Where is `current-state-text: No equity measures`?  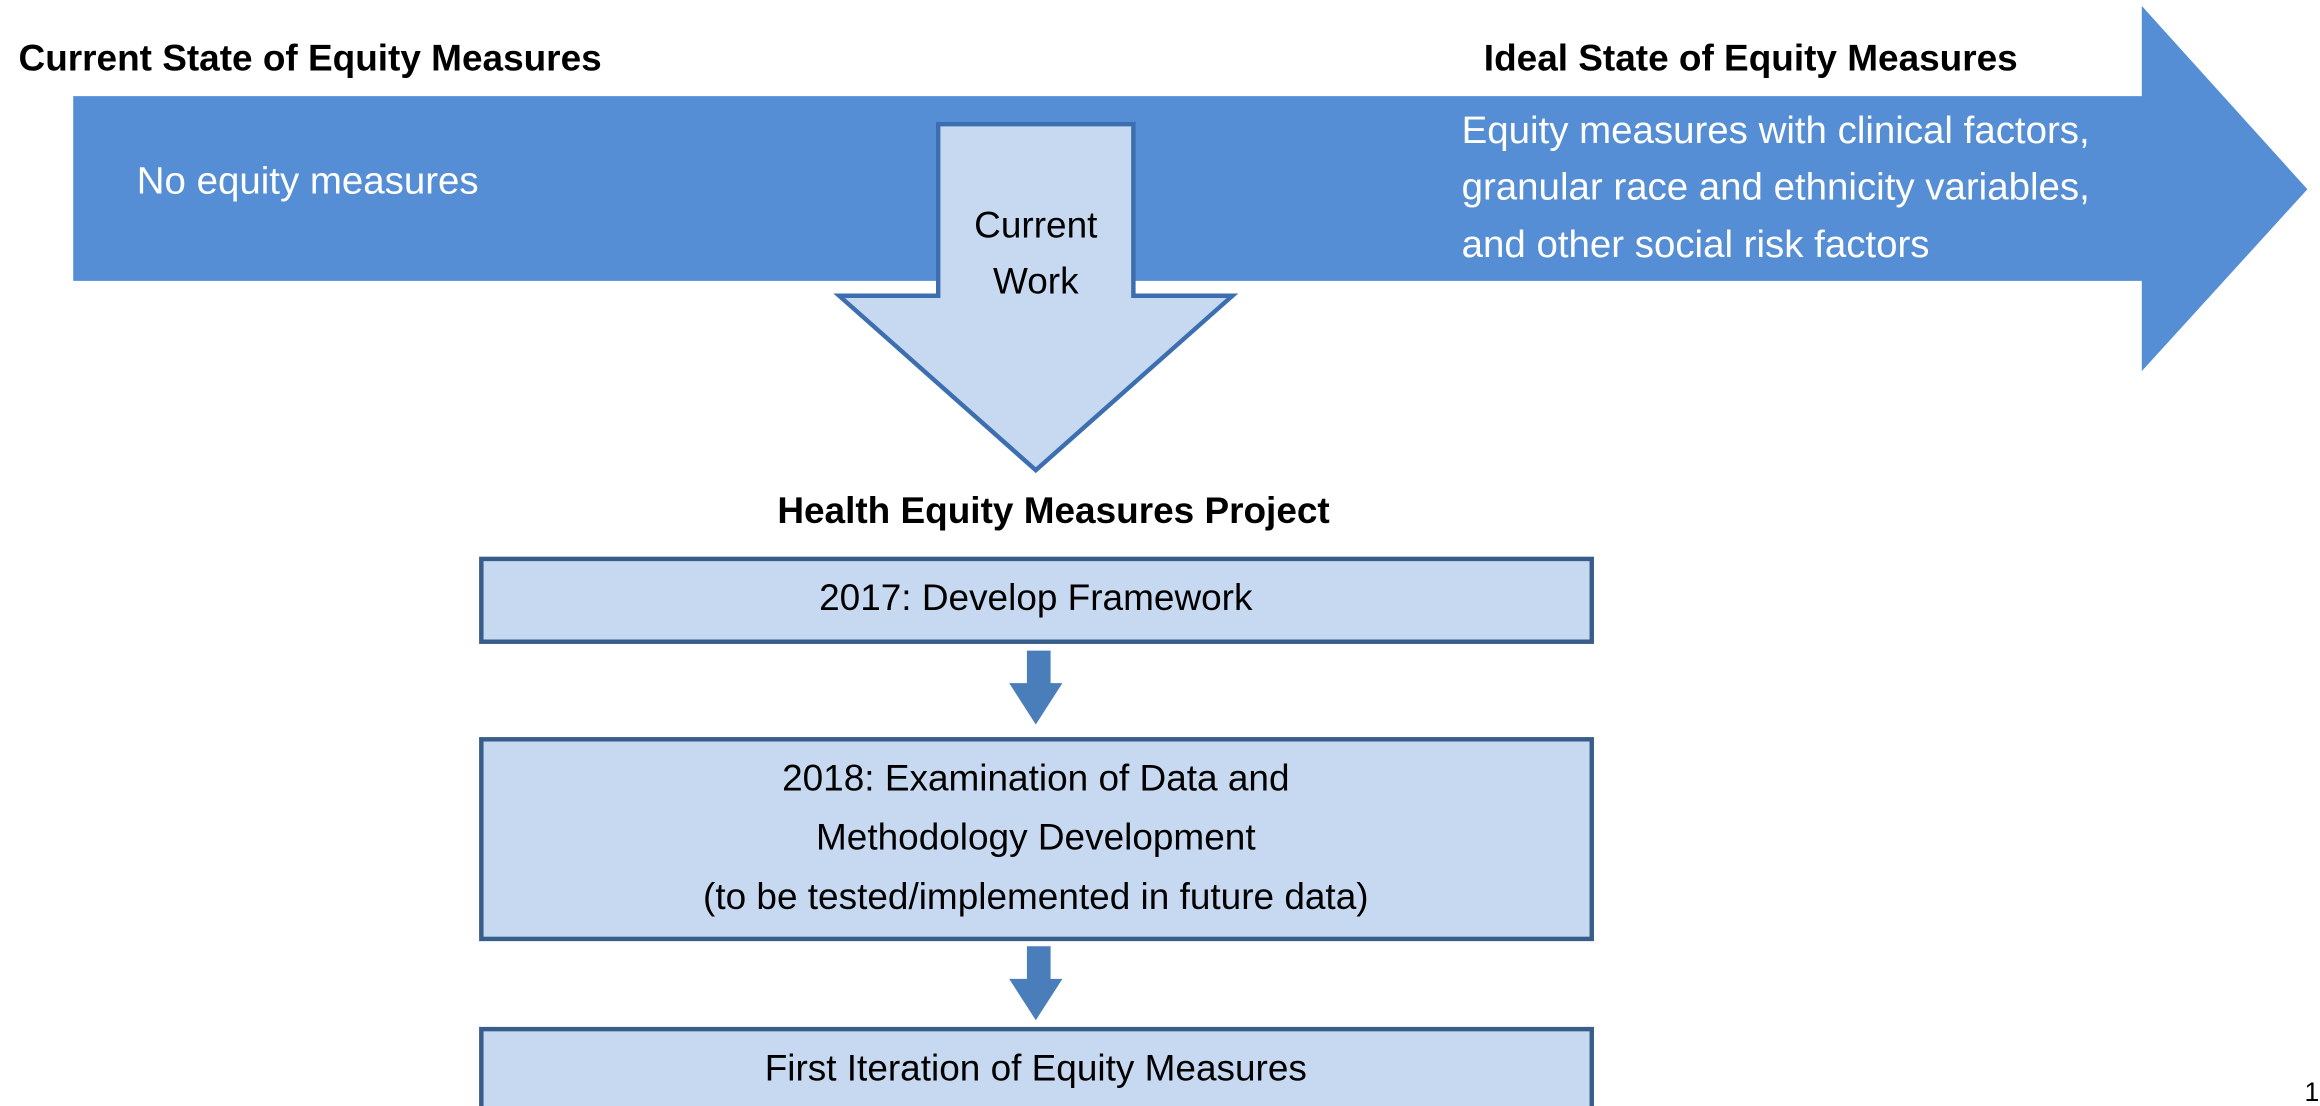 current-state-text: No equity measures is located at coordinates (308, 181).